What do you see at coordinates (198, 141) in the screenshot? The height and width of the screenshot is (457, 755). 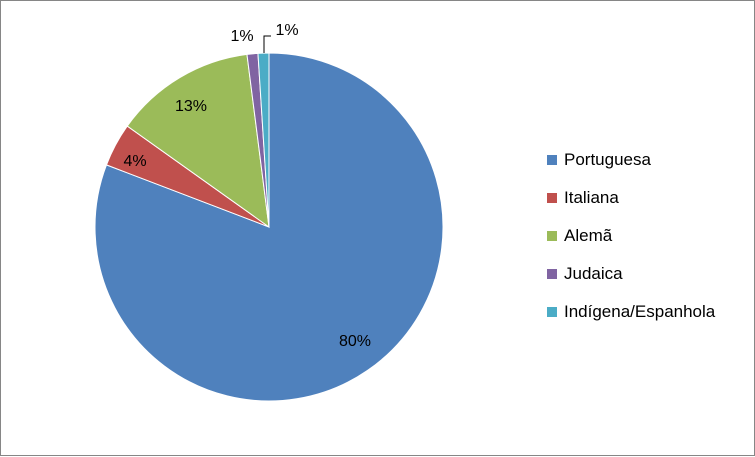 I see `pie-slice-alema` at bounding box center [198, 141].